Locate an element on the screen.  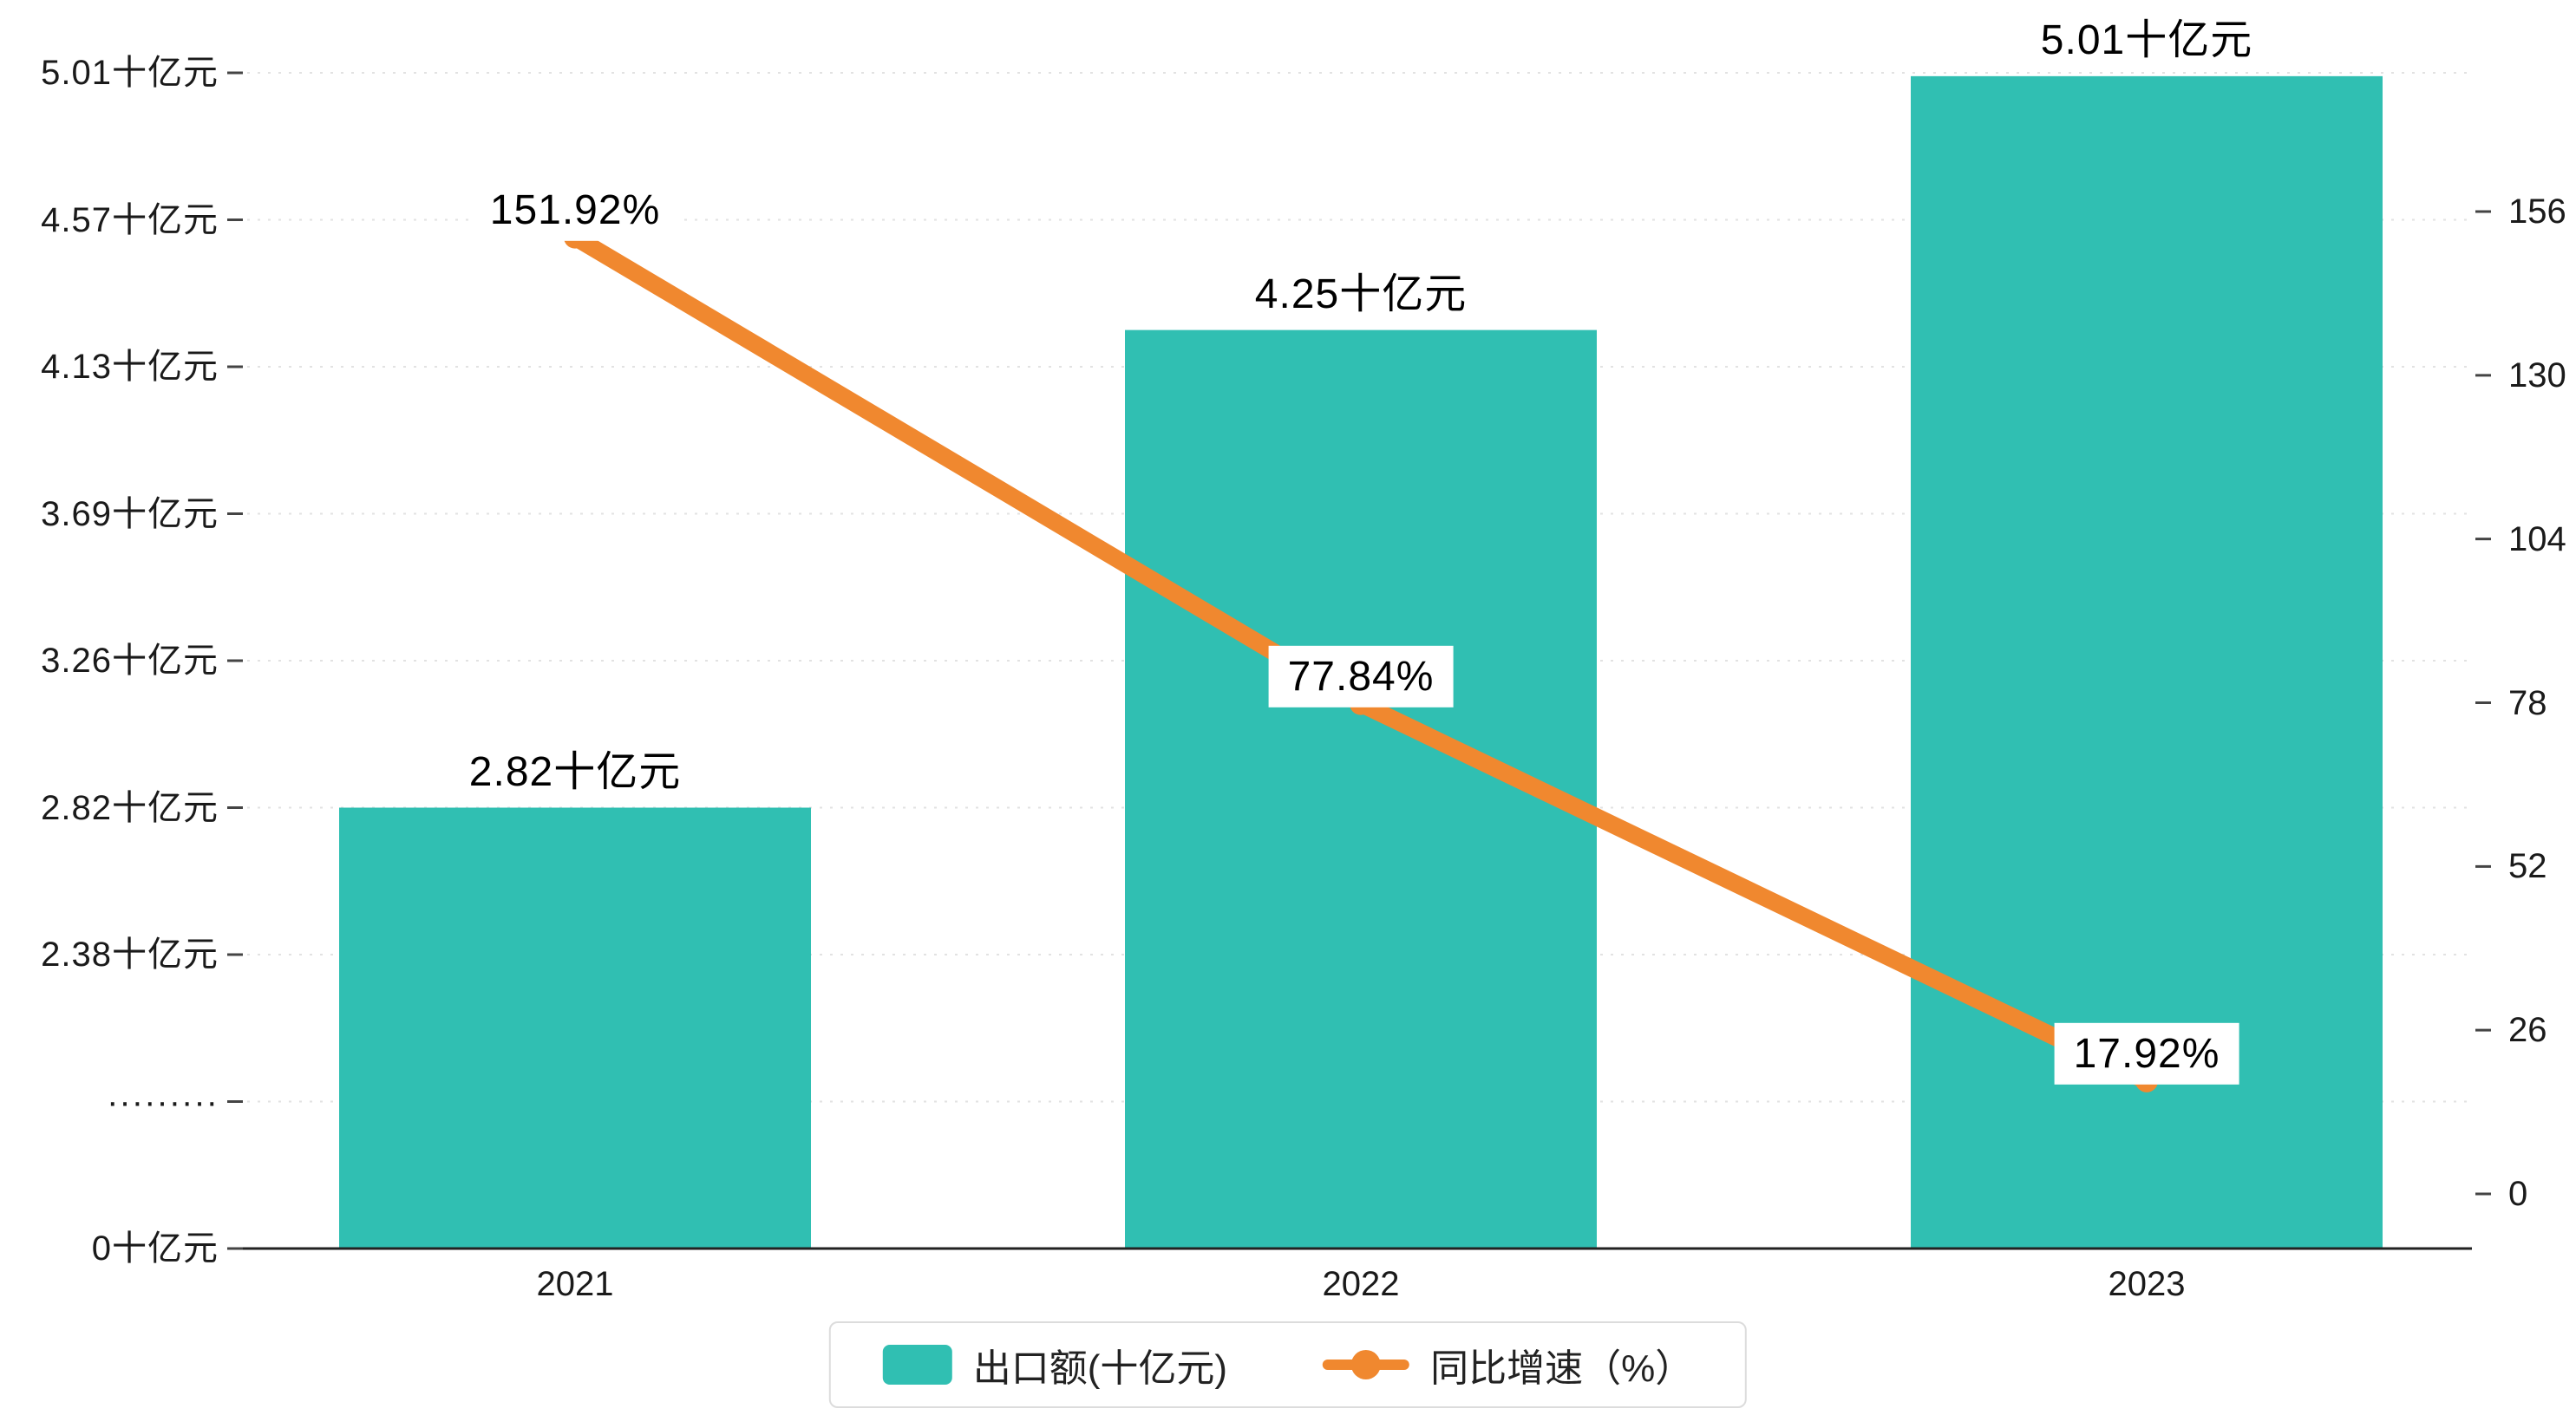
right-axis-label: 0 is located at coordinates (2518, 1194).